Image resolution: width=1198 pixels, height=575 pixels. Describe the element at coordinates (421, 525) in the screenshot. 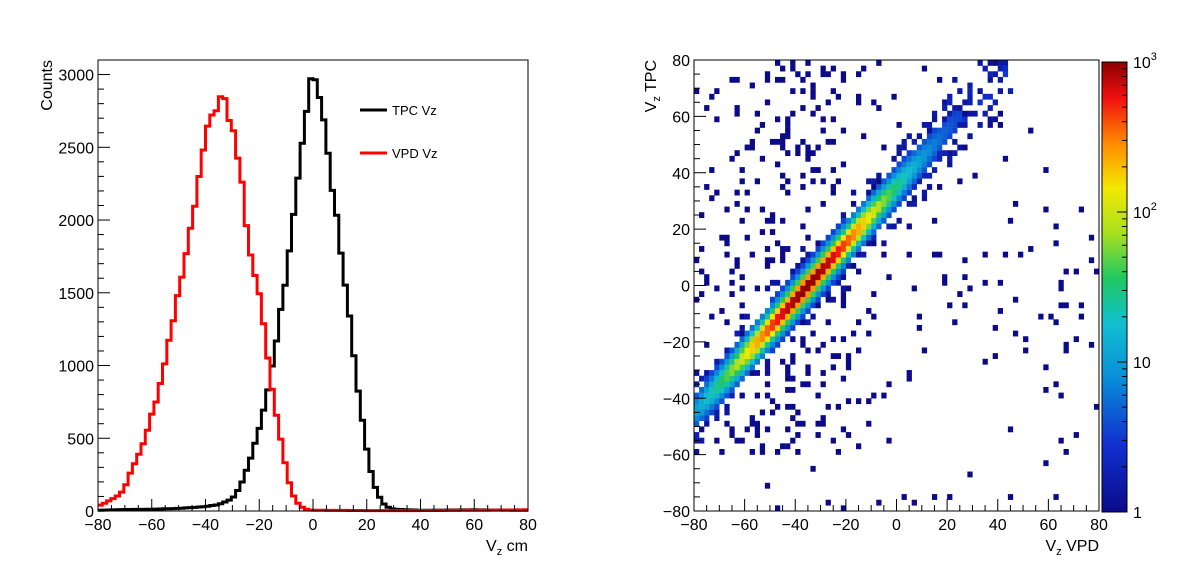

I see `histogram-x-tick-label: 40` at that location.